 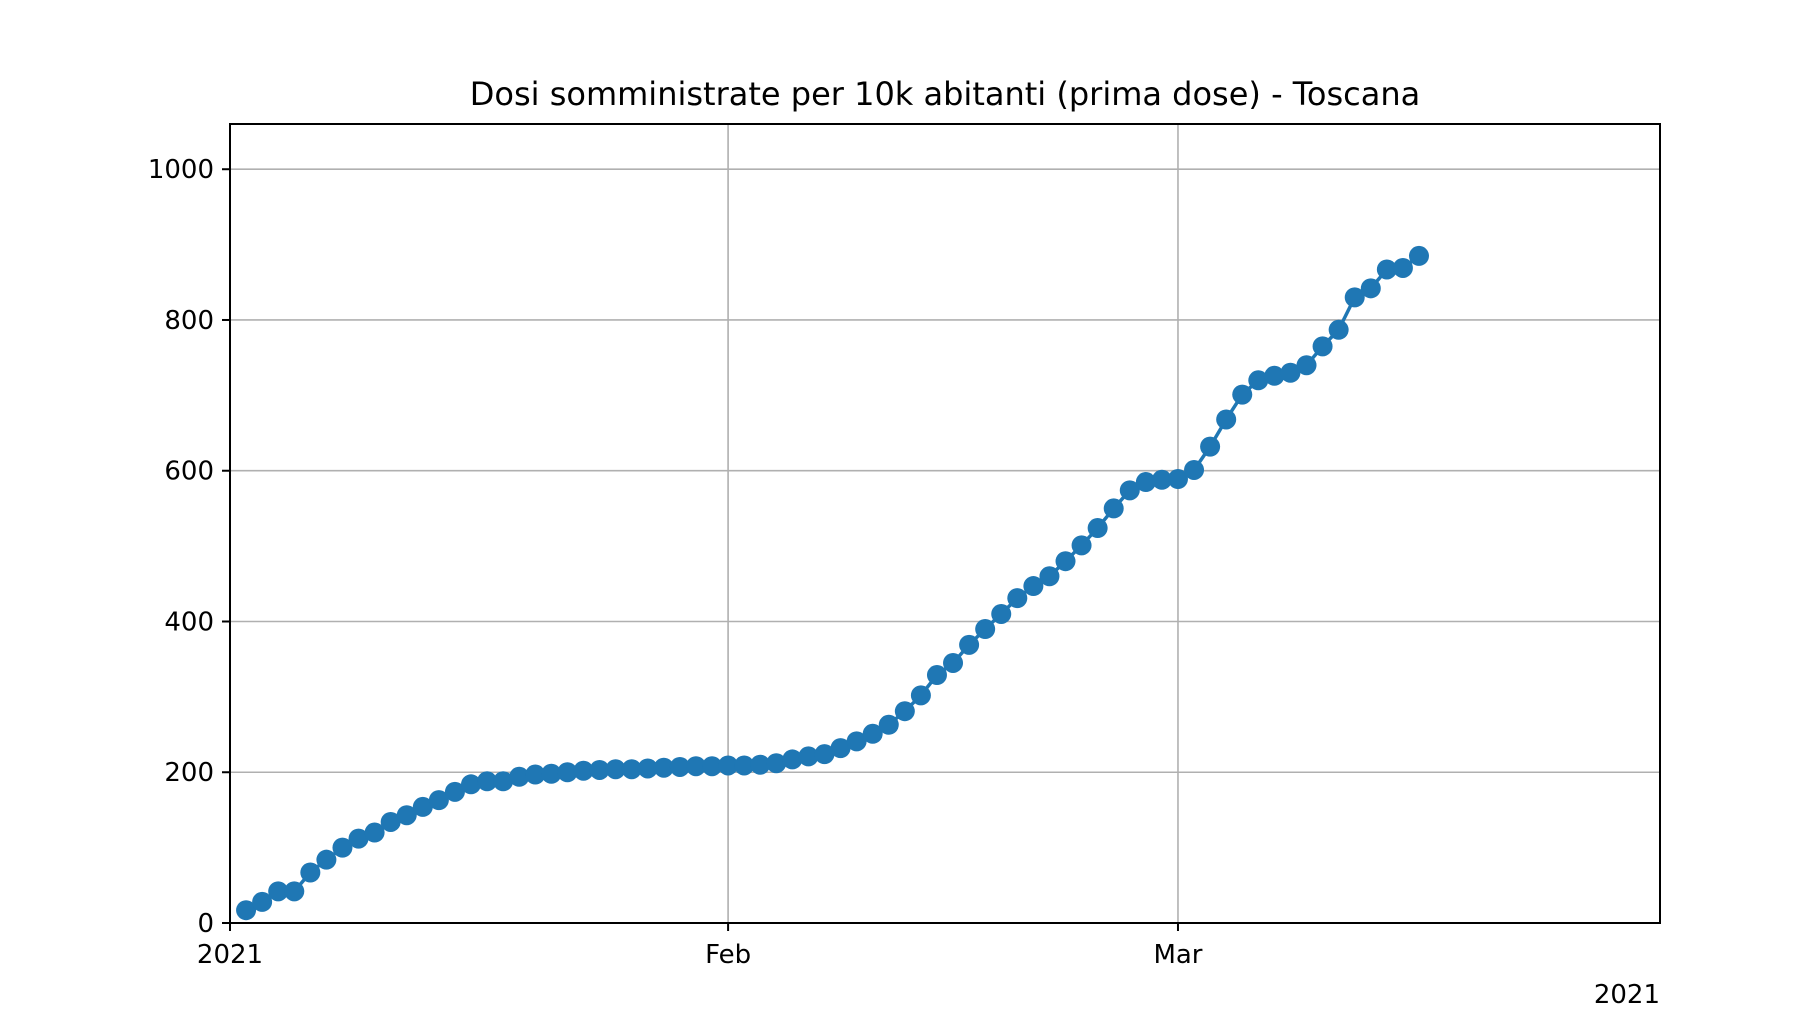 What do you see at coordinates (189, 622) in the screenshot?
I see `y-tick-label: 400` at bounding box center [189, 622].